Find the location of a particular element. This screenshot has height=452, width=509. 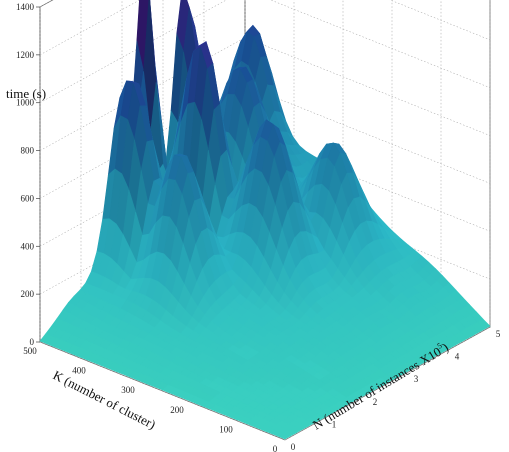

k-tick-label: 200 is located at coordinates (177, 410).